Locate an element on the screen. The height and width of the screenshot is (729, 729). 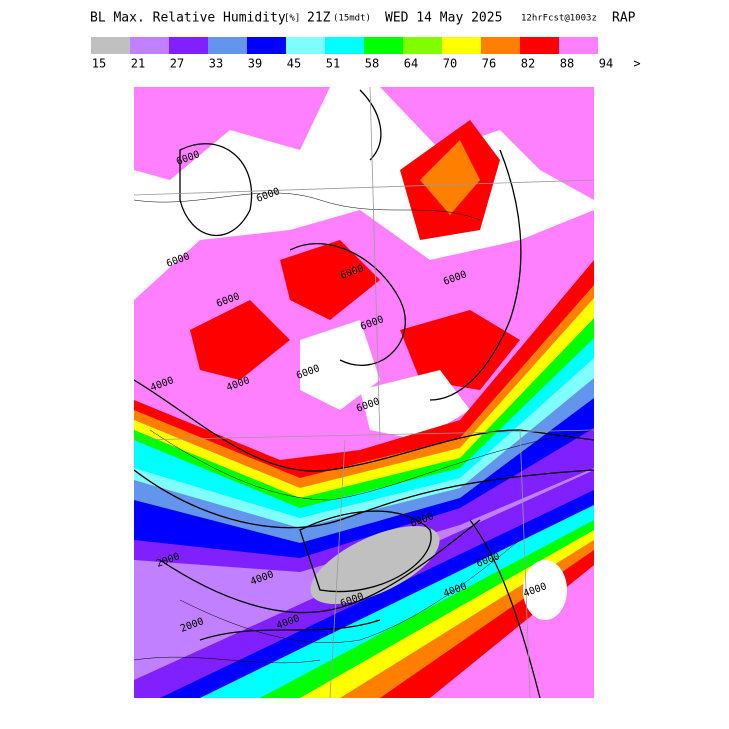
colorbar-label: 88 is located at coordinates (567, 64).